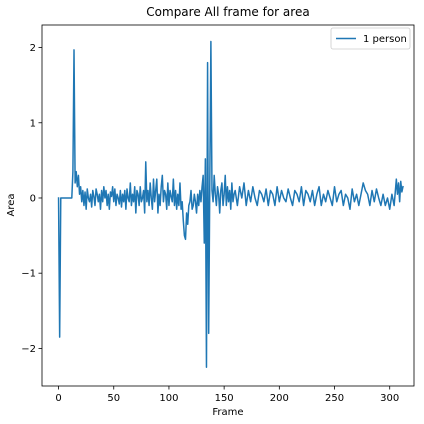  Describe the element at coordinates (389, 398) in the screenshot. I see `x-tick-label: 300` at that location.